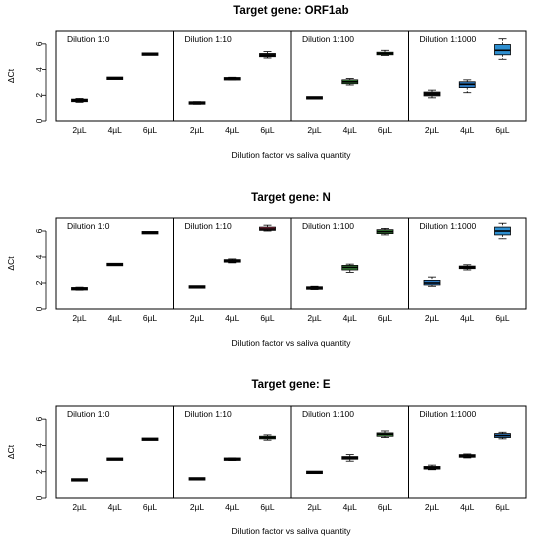 The image size is (550, 545). I want to click on chart-title: Target gene: N, so click(291, 198).